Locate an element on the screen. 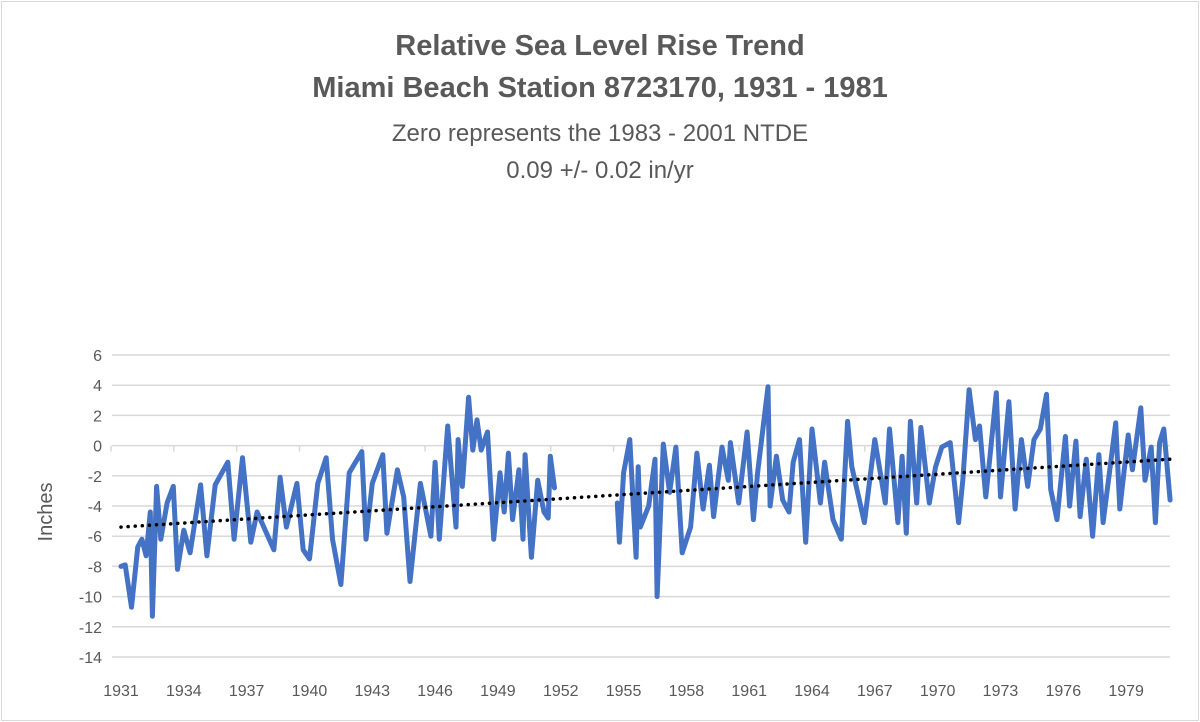 This screenshot has height=722, width=1200. x-tick-label: 1955 is located at coordinates (624, 691).